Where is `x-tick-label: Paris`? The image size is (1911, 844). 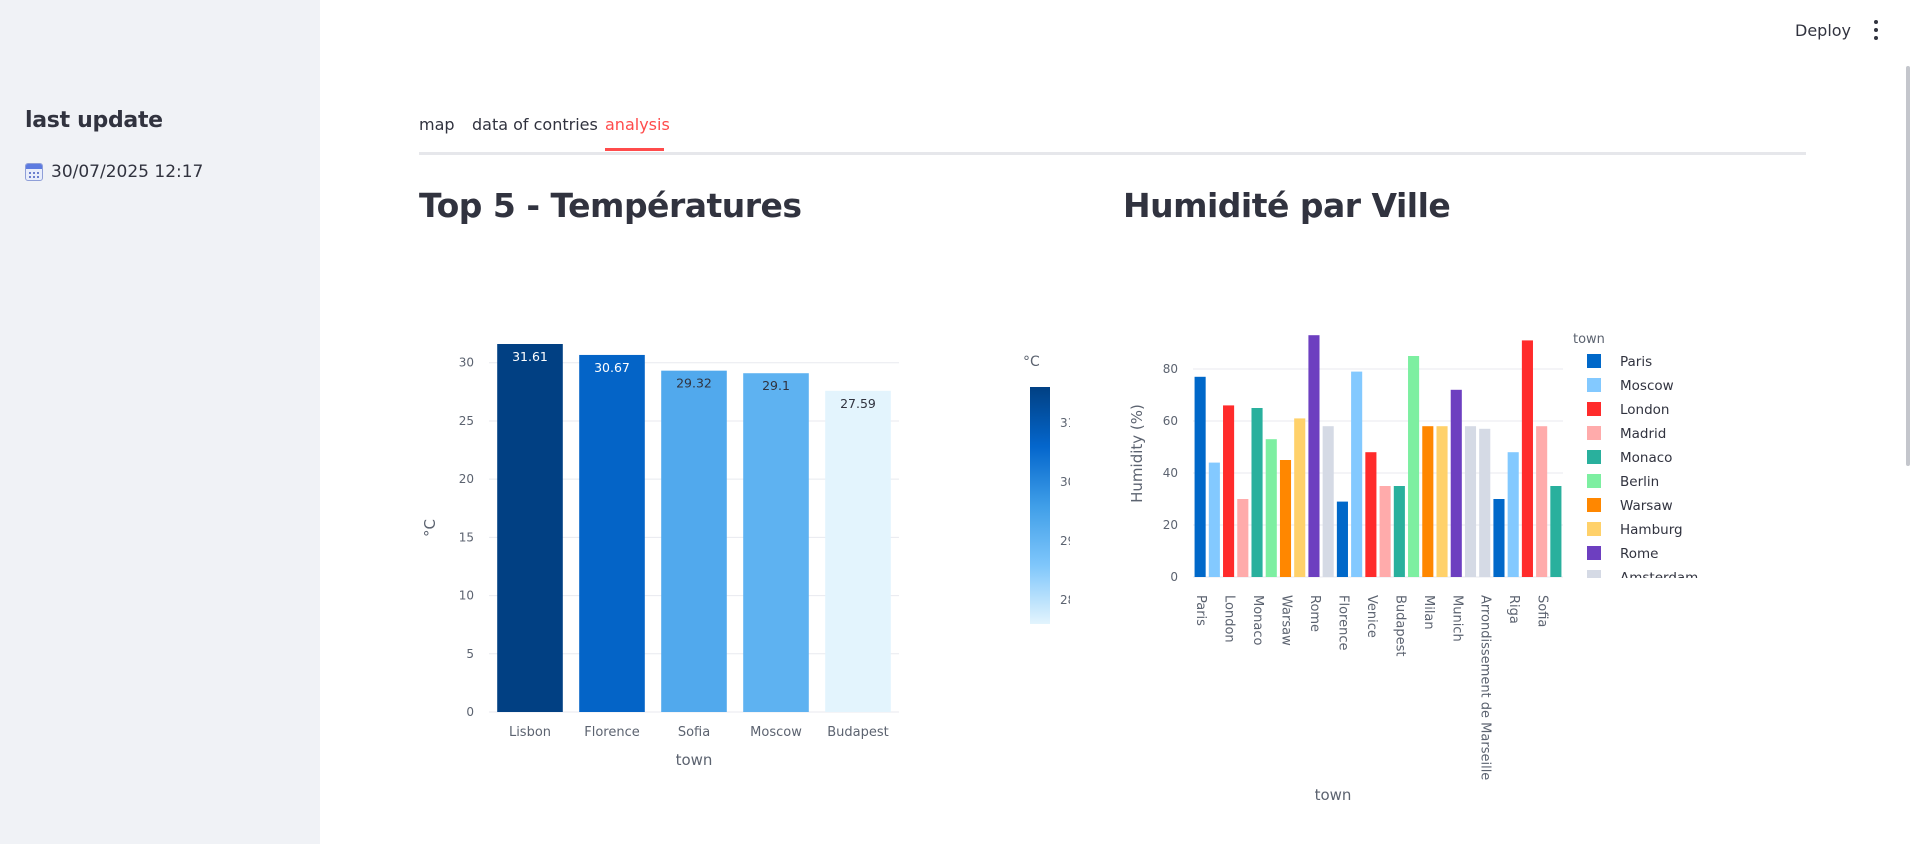 x-tick-label: Paris is located at coordinates (1200, 610).